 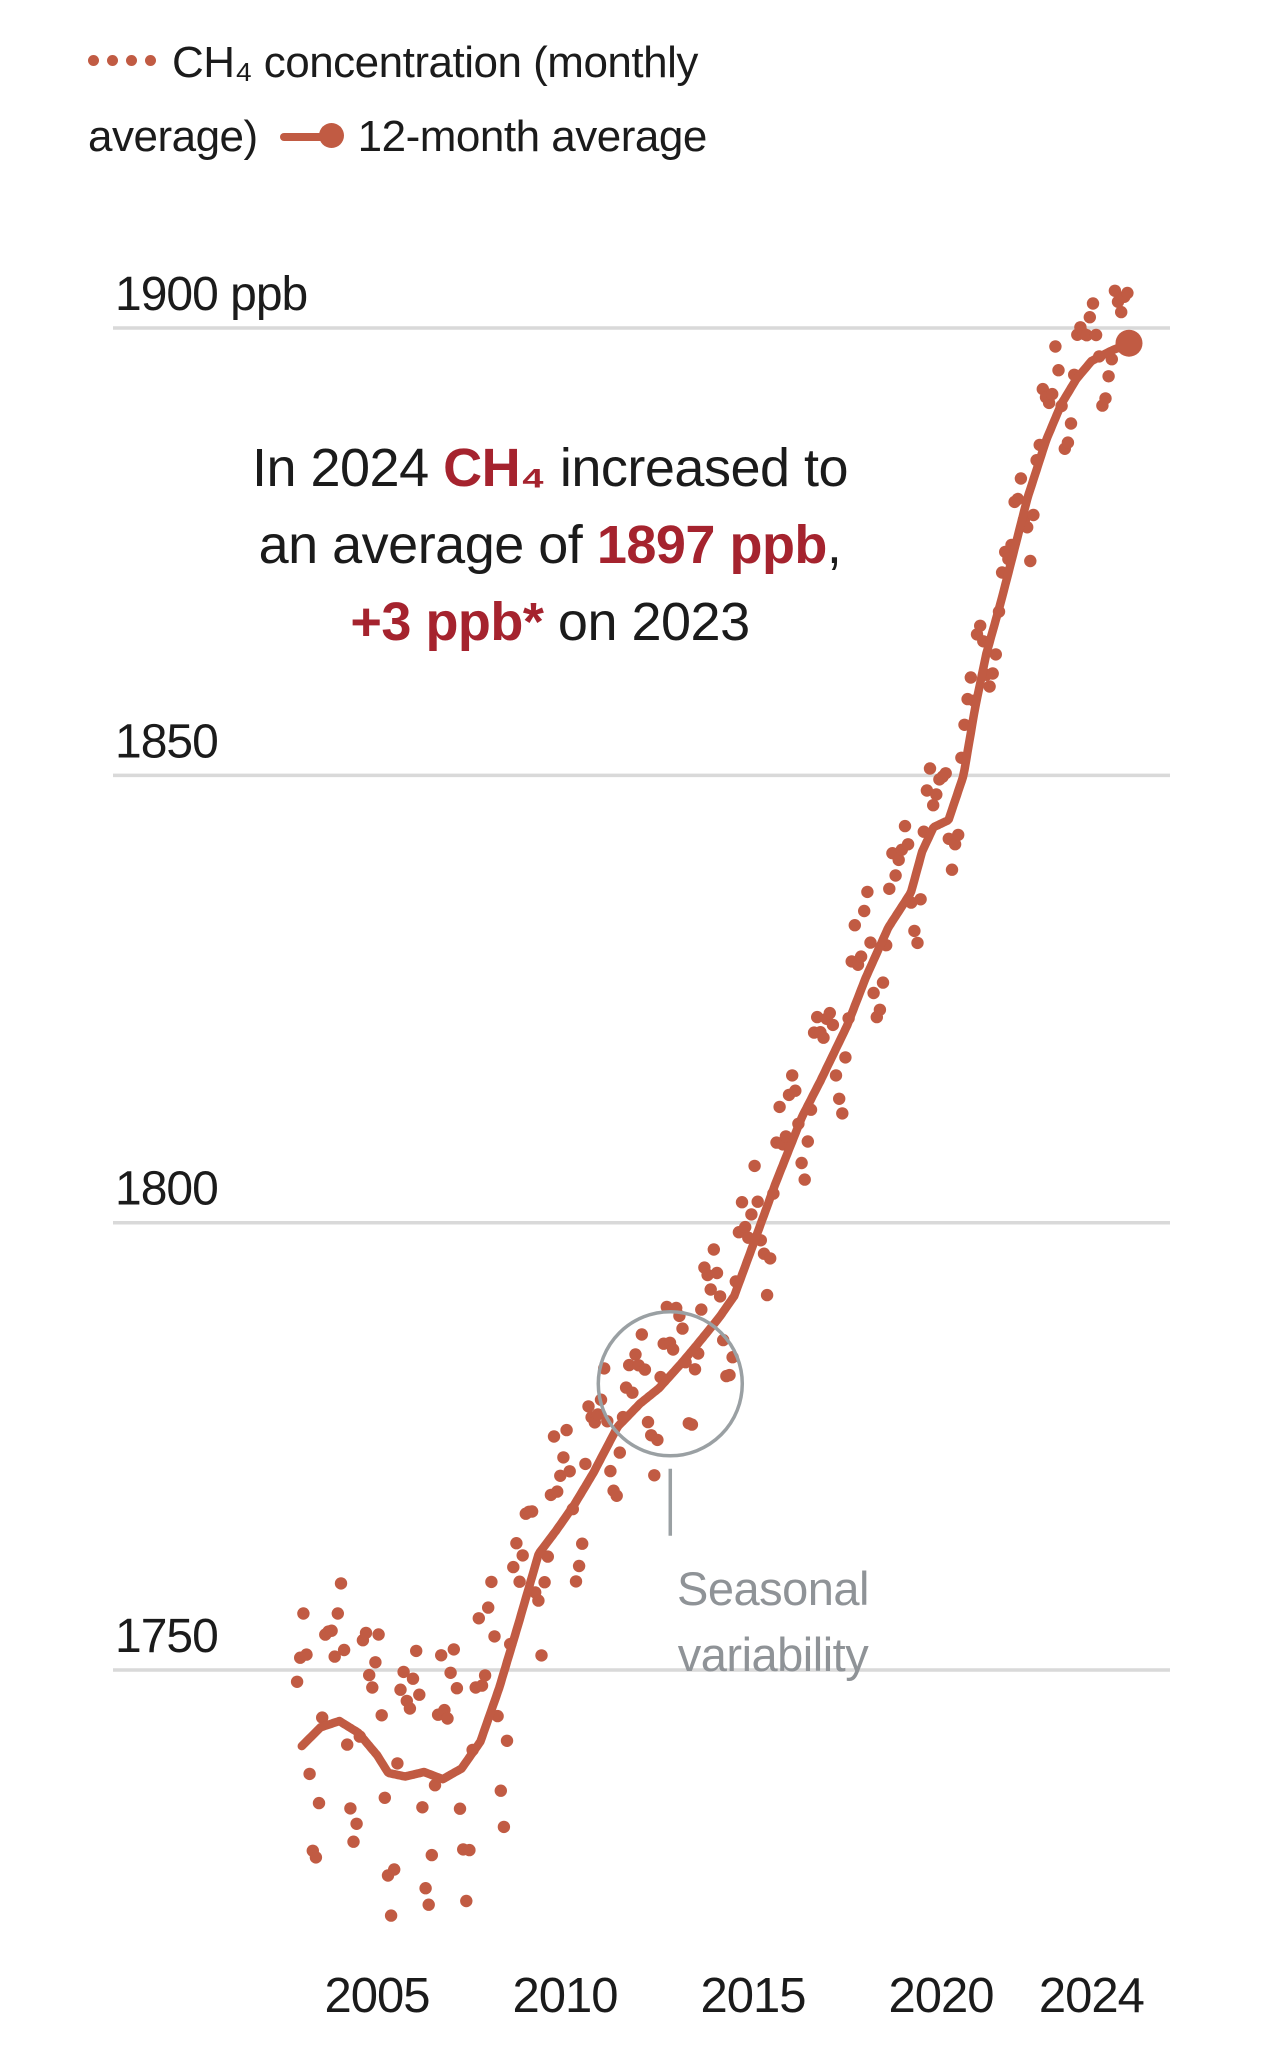 What do you see at coordinates (550, 545) in the screenshot?
I see `annotation-line: an average of 1897 ppb,` at bounding box center [550, 545].